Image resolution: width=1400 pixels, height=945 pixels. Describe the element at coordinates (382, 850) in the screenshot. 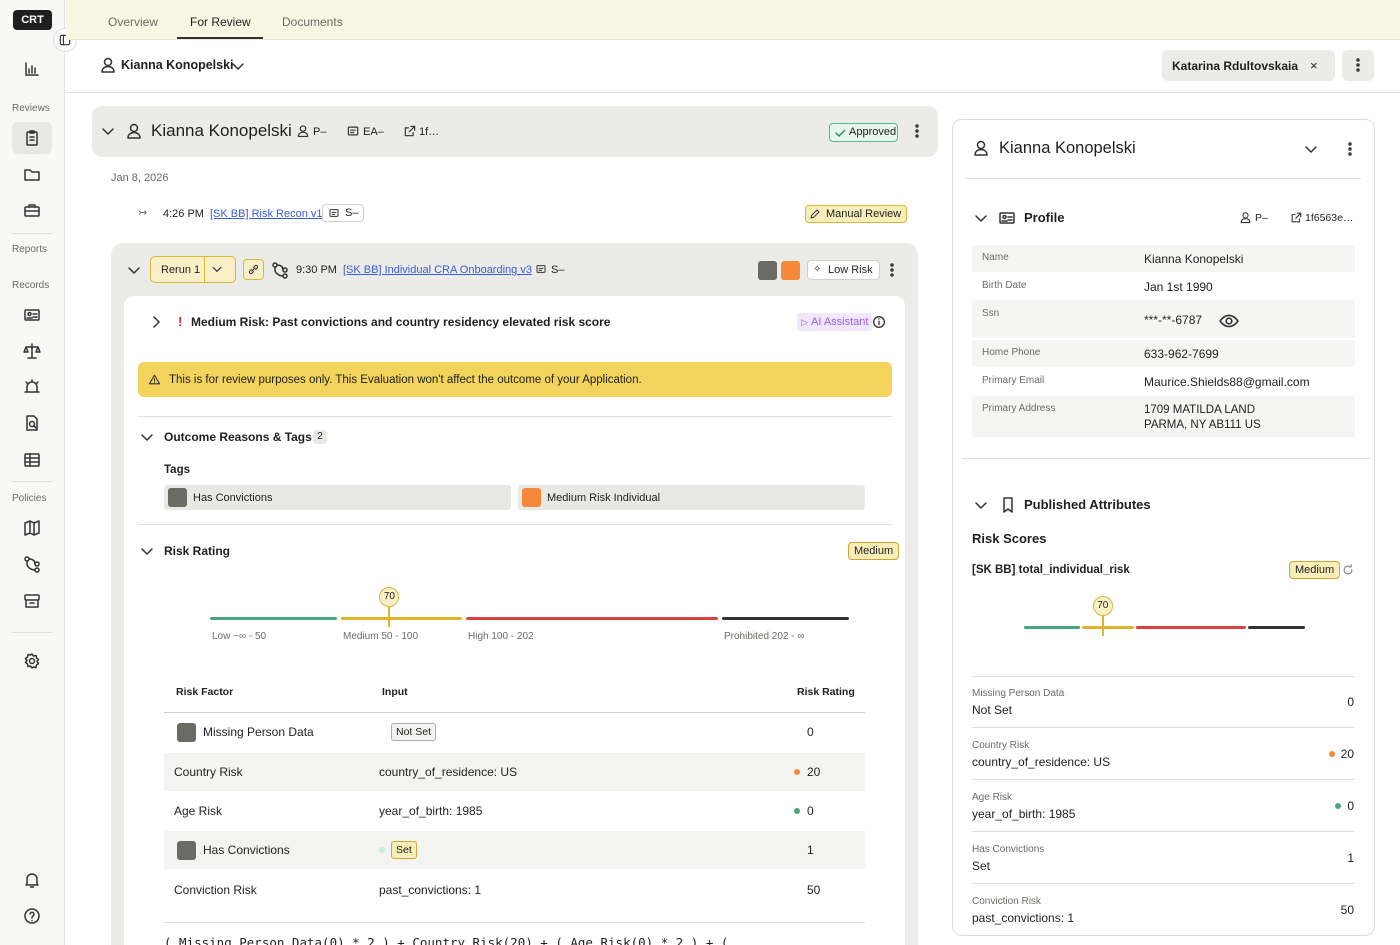

I see `input-dot` at that location.